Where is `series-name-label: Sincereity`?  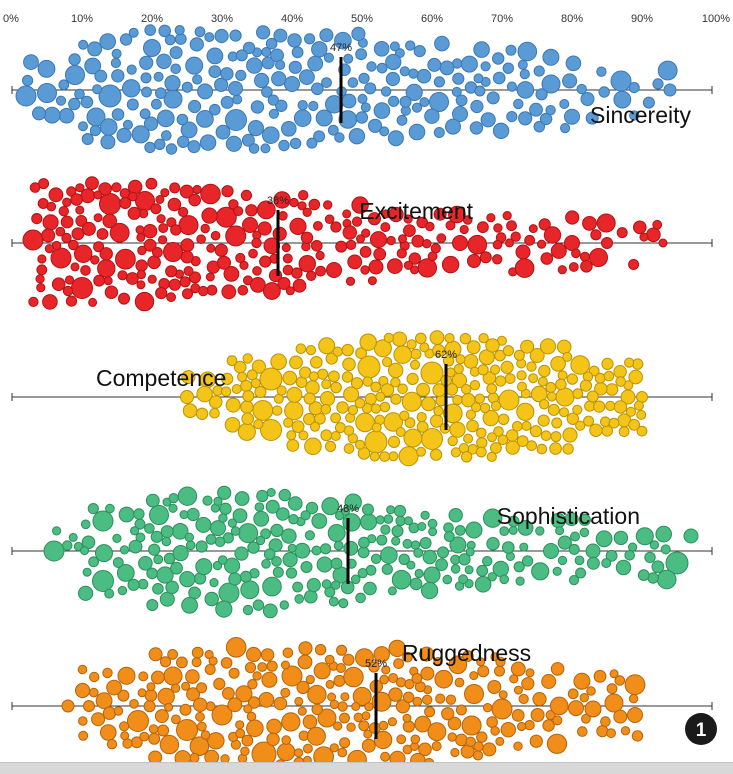
series-name-label: Sincereity is located at coordinates (640, 115).